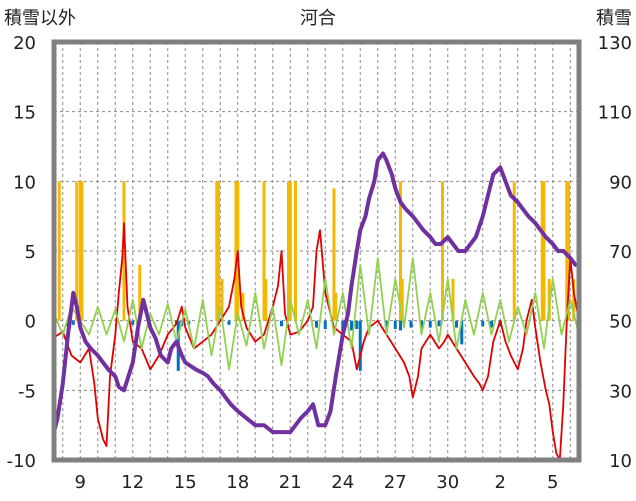  I want to click on x-tick-labels: 9 12 15 18 21 24 27 30 2 5, so click(317, 482).